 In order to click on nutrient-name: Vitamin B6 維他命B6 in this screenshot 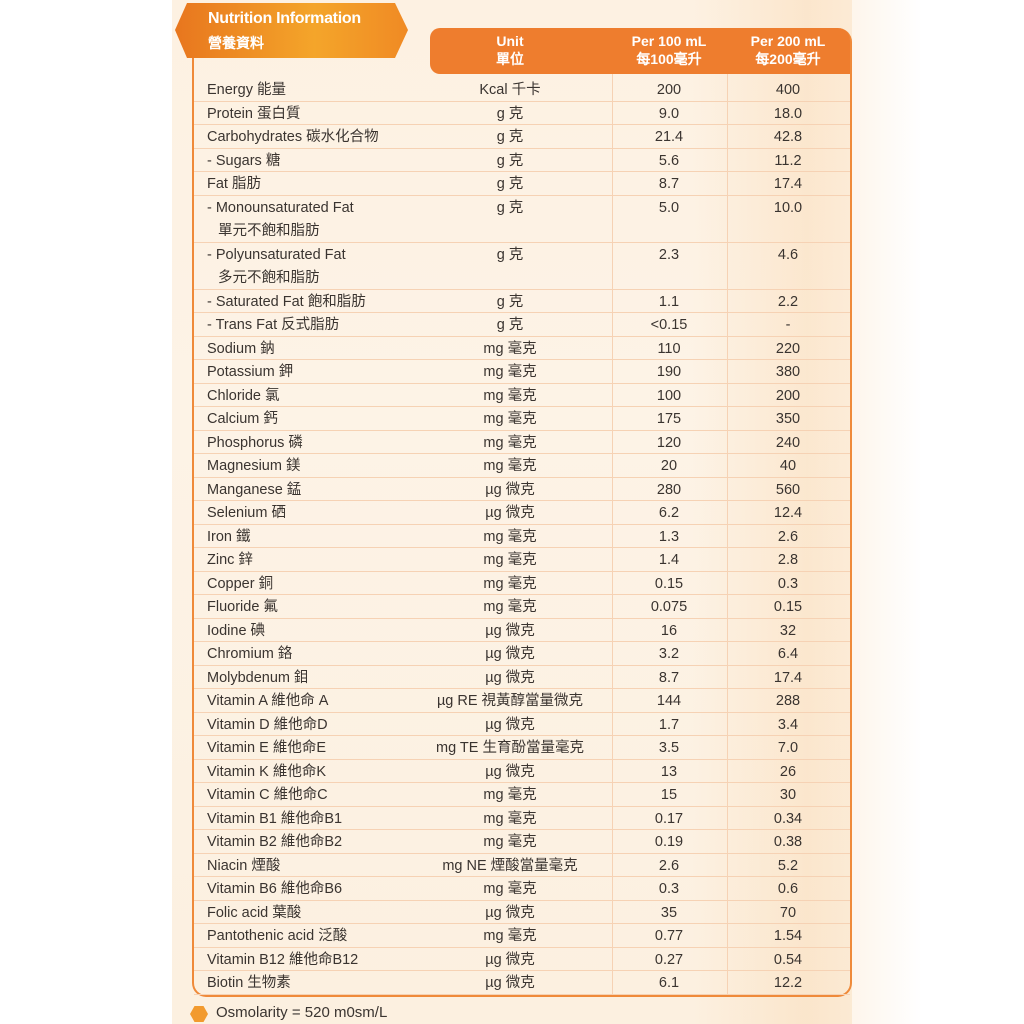, I will do `click(275, 889)`.